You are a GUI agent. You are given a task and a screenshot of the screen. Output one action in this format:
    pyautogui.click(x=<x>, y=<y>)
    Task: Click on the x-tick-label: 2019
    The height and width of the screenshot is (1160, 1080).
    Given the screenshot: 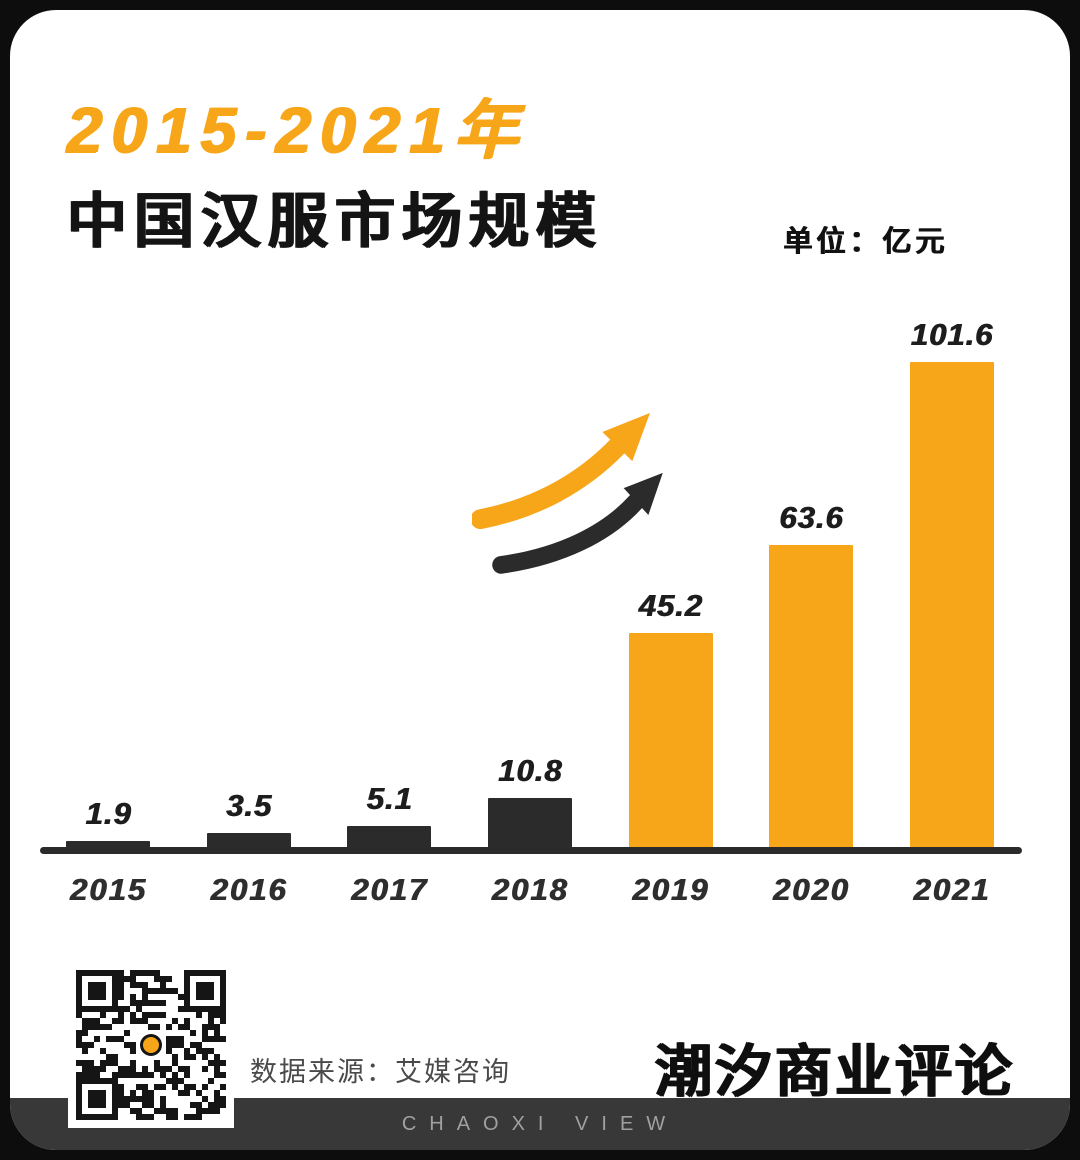 What is the action you would take?
    pyautogui.click(x=671, y=889)
    